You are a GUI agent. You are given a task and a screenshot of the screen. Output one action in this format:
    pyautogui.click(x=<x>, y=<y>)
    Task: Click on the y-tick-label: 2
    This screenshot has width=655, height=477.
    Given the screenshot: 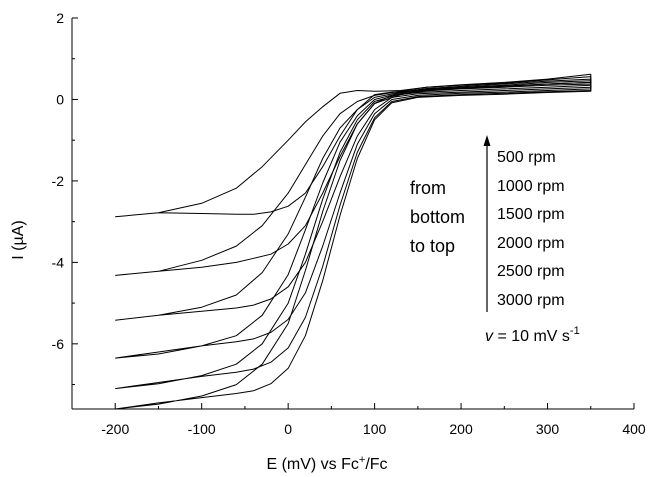 What is the action you would take?
    pyautogui.click(x=60, y=18)
    